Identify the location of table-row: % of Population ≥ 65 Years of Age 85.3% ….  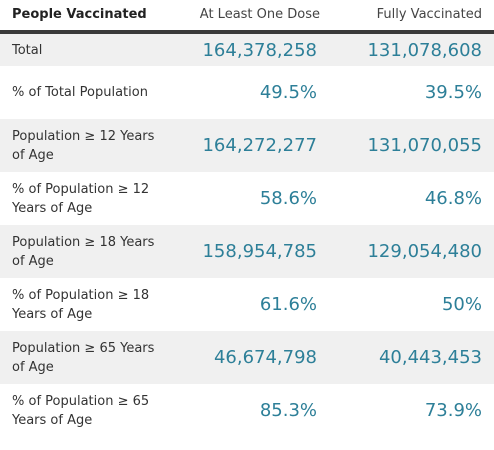
(247, 410).